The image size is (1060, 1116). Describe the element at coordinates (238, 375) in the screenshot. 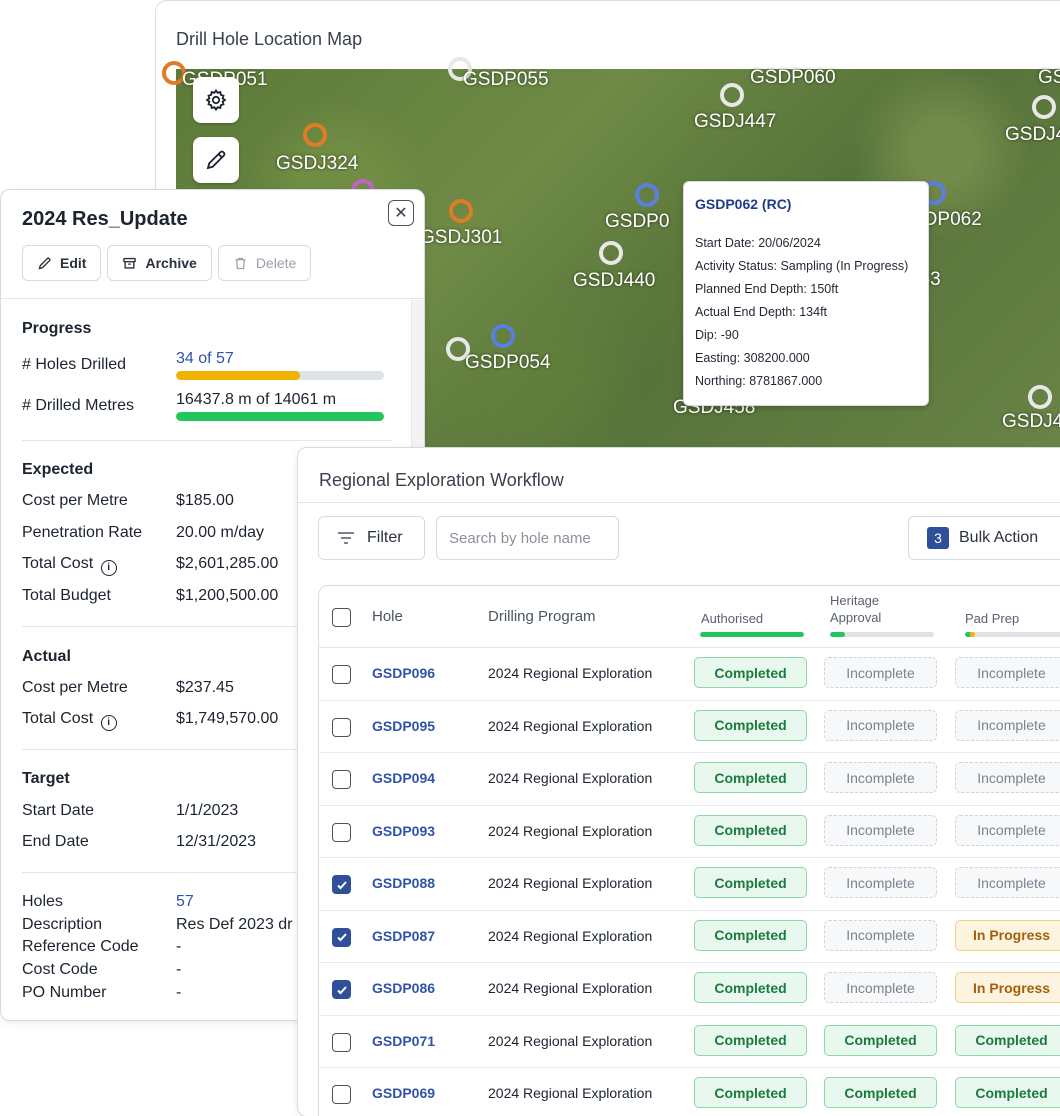

I see `holes-progress-fill` at that location.